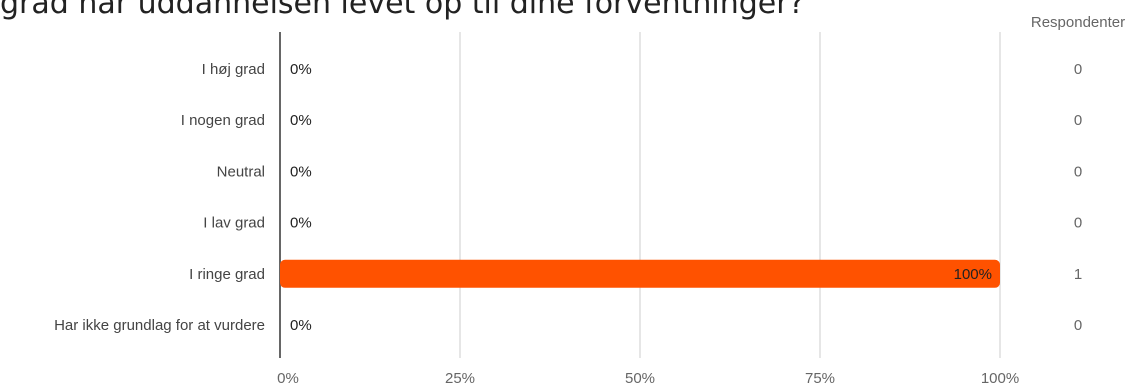 This screenshot has width=1146, height=389. Describe the element at coordinates (159, 325) in the screenshot. I see `category-label: Har ikke grundlag for at vurdere` at that location.